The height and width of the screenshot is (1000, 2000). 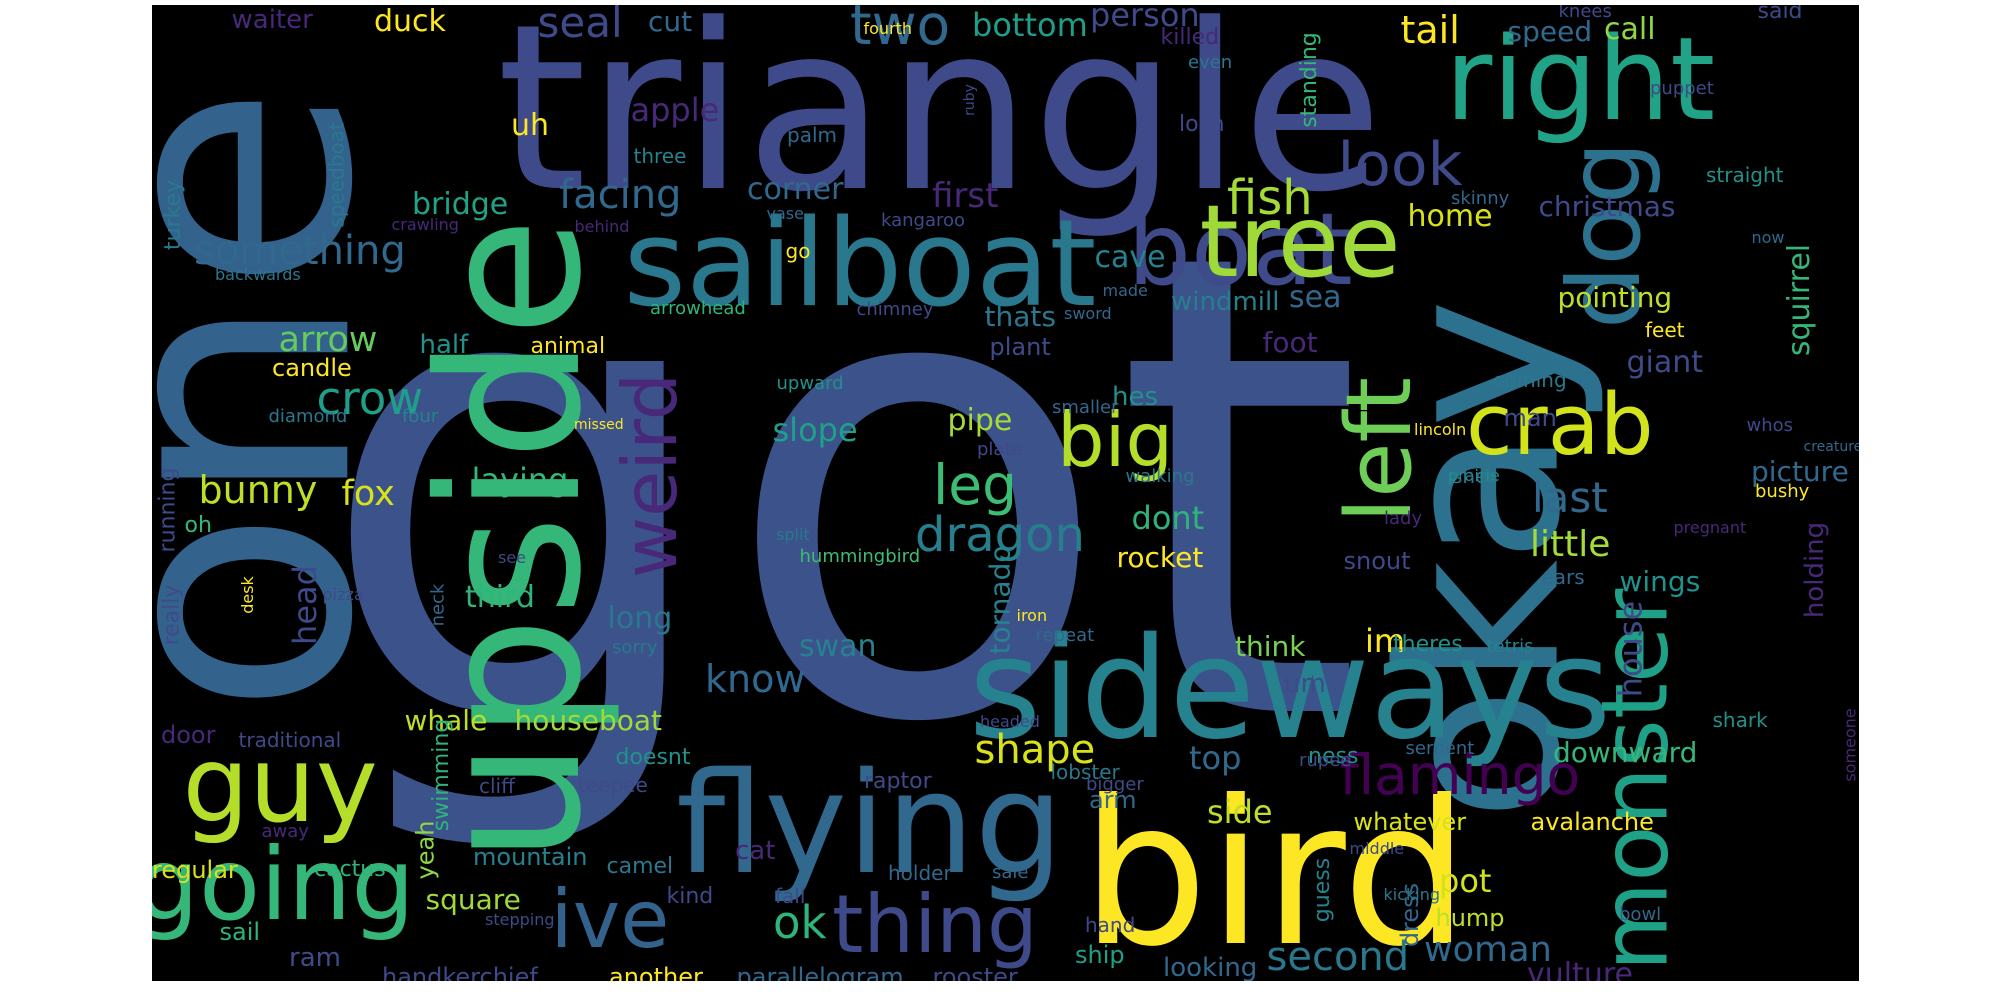 I want to click on word-made: made, so click(x=1125, y=290).